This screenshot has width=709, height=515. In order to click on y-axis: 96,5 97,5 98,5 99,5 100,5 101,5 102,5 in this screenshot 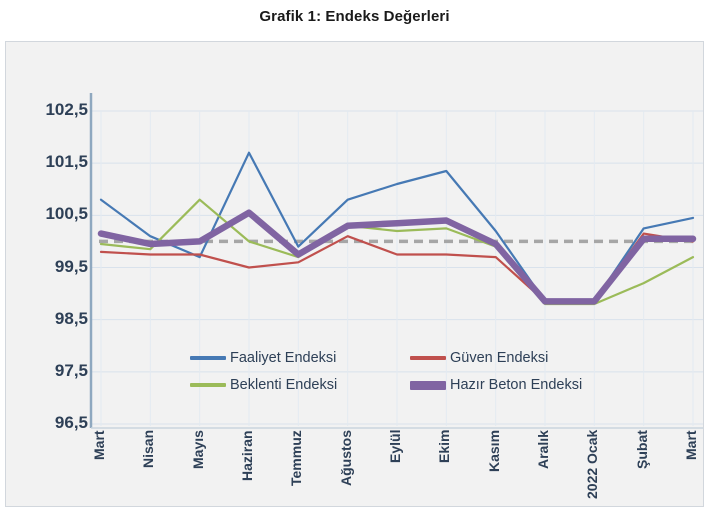, I will do `click(48, 257)`.